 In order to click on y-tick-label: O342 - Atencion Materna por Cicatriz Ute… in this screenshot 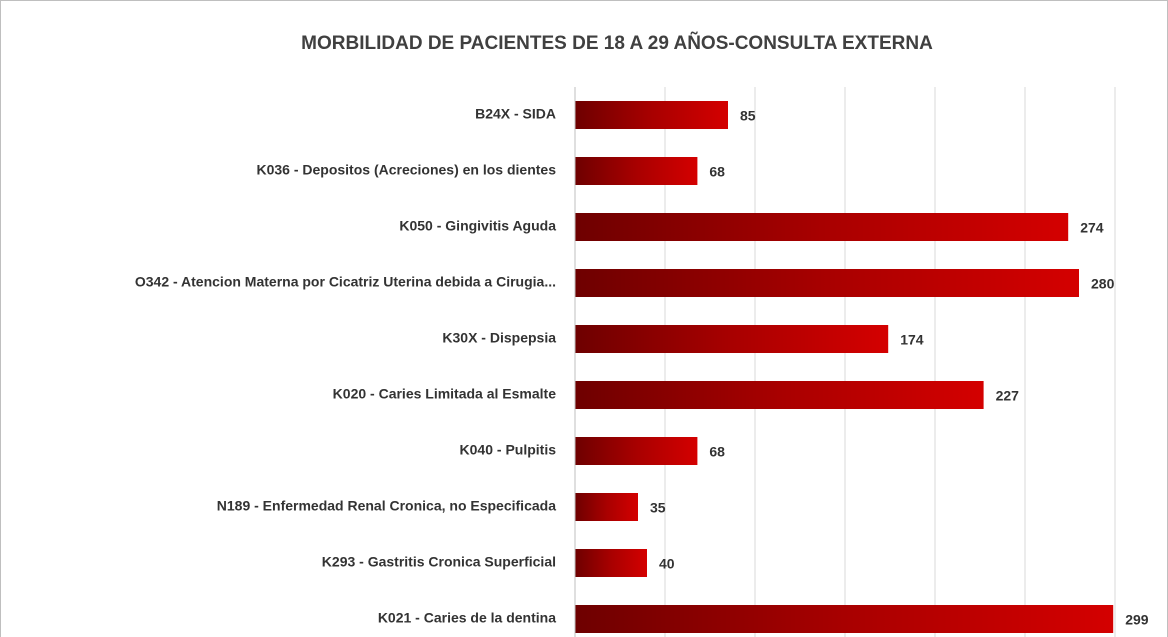, I will do `click(345, 282)`.